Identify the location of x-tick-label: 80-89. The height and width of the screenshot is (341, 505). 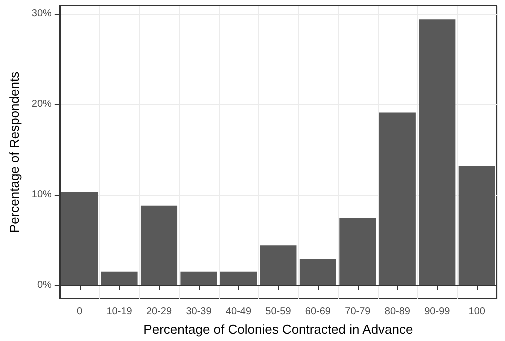
(397, 312).